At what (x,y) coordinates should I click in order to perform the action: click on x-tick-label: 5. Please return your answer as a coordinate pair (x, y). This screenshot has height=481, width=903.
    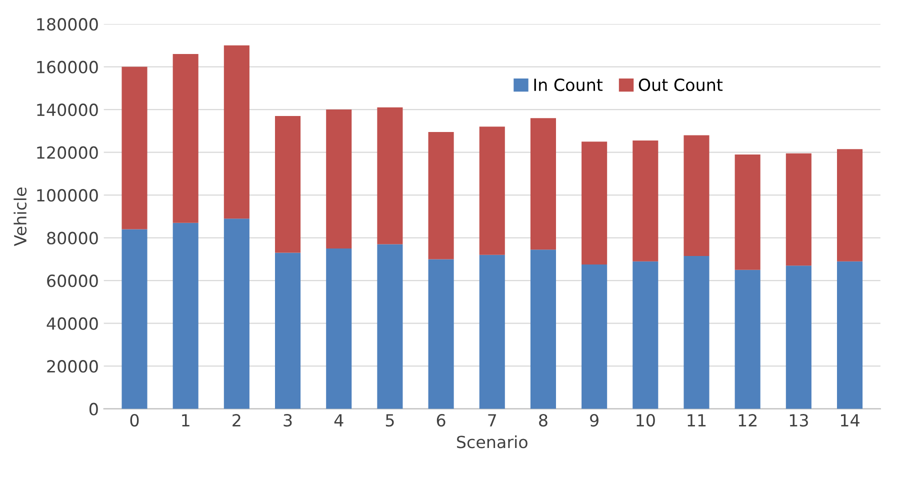
    Looking at the image, I should click on (390, 420).